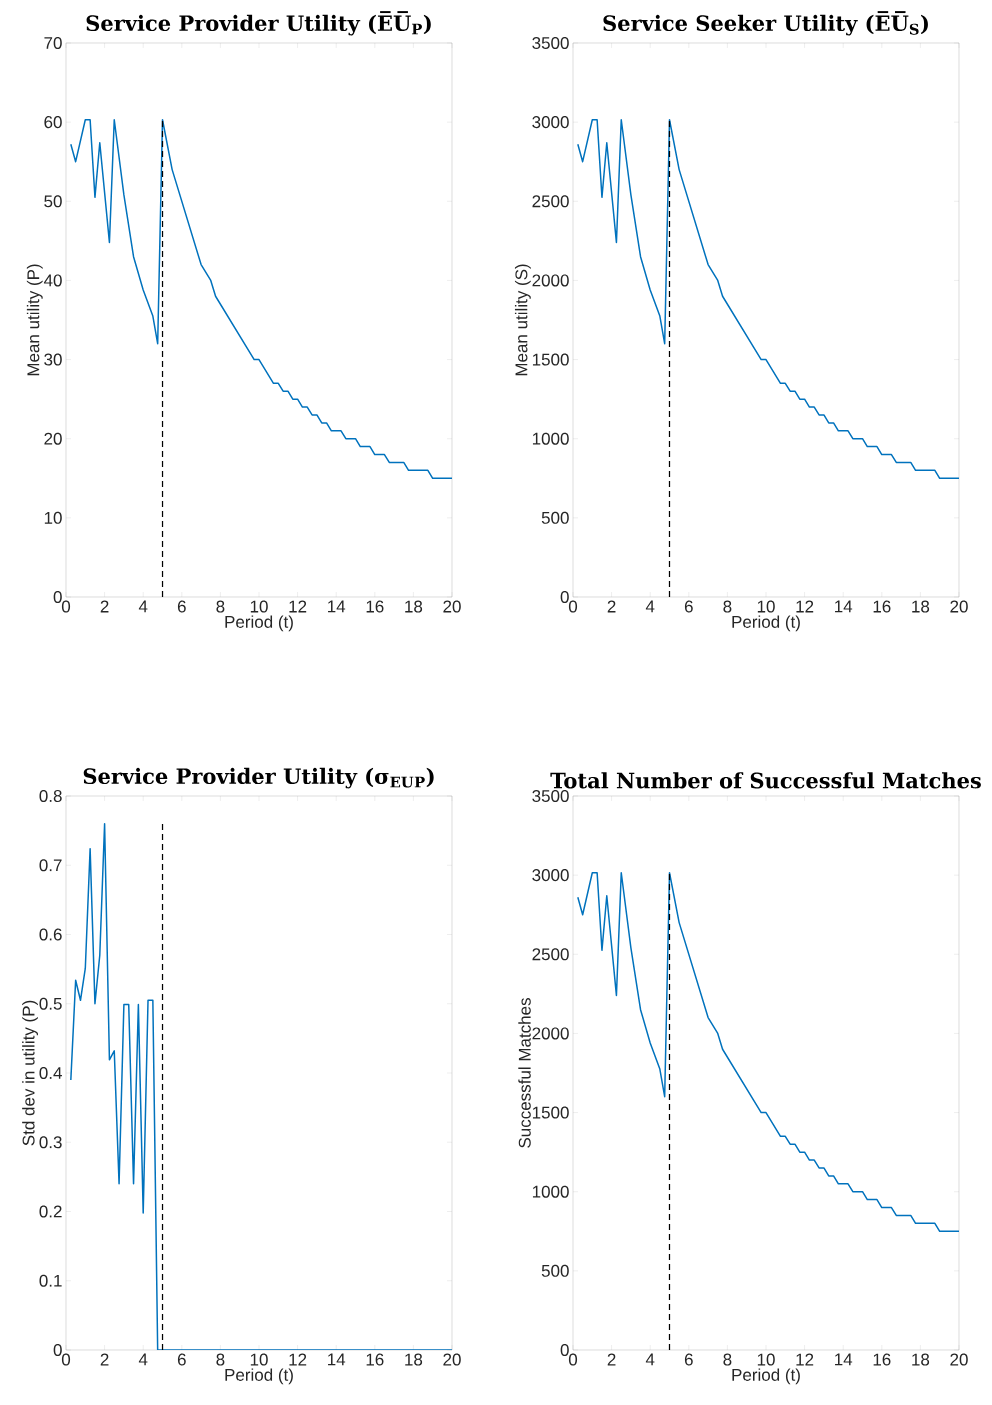 The image size is (992, 1405). Describe the element at coordinates (53, 517) in the screenshot. I see `y-tick-label: 10` at that location.